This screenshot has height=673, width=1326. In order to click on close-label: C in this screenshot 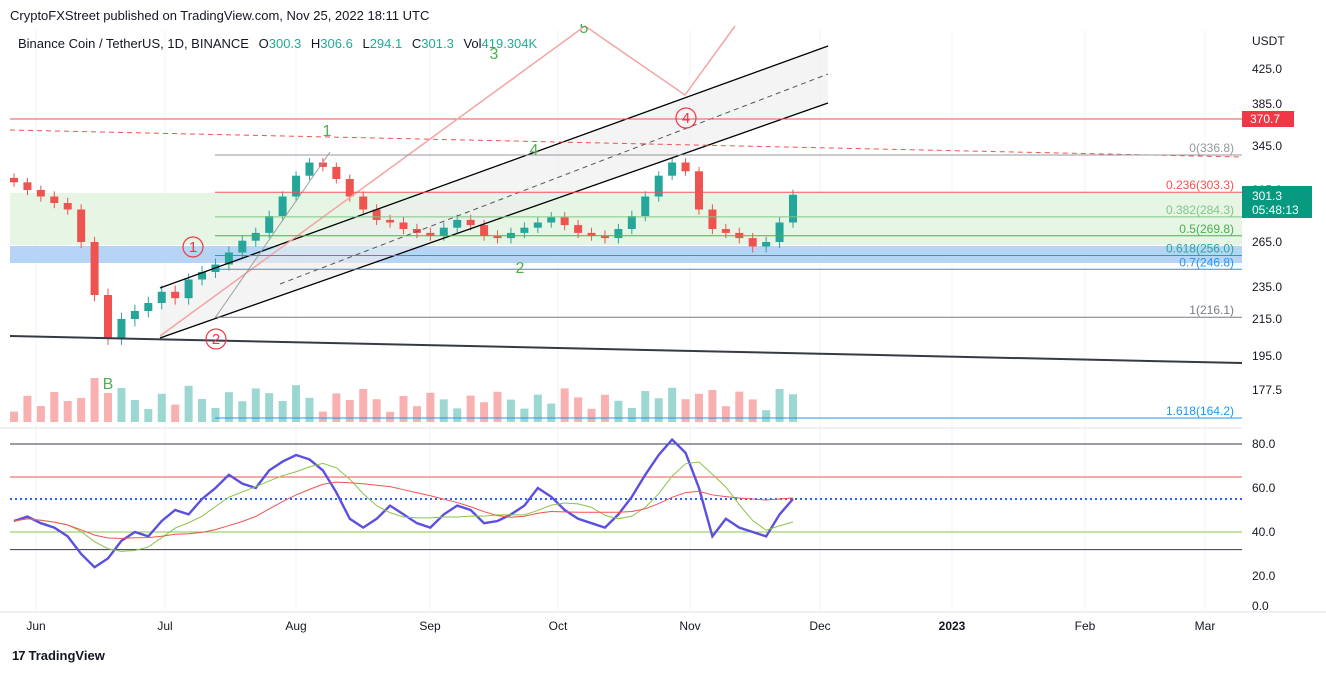, I will do `click(416, 43)`.